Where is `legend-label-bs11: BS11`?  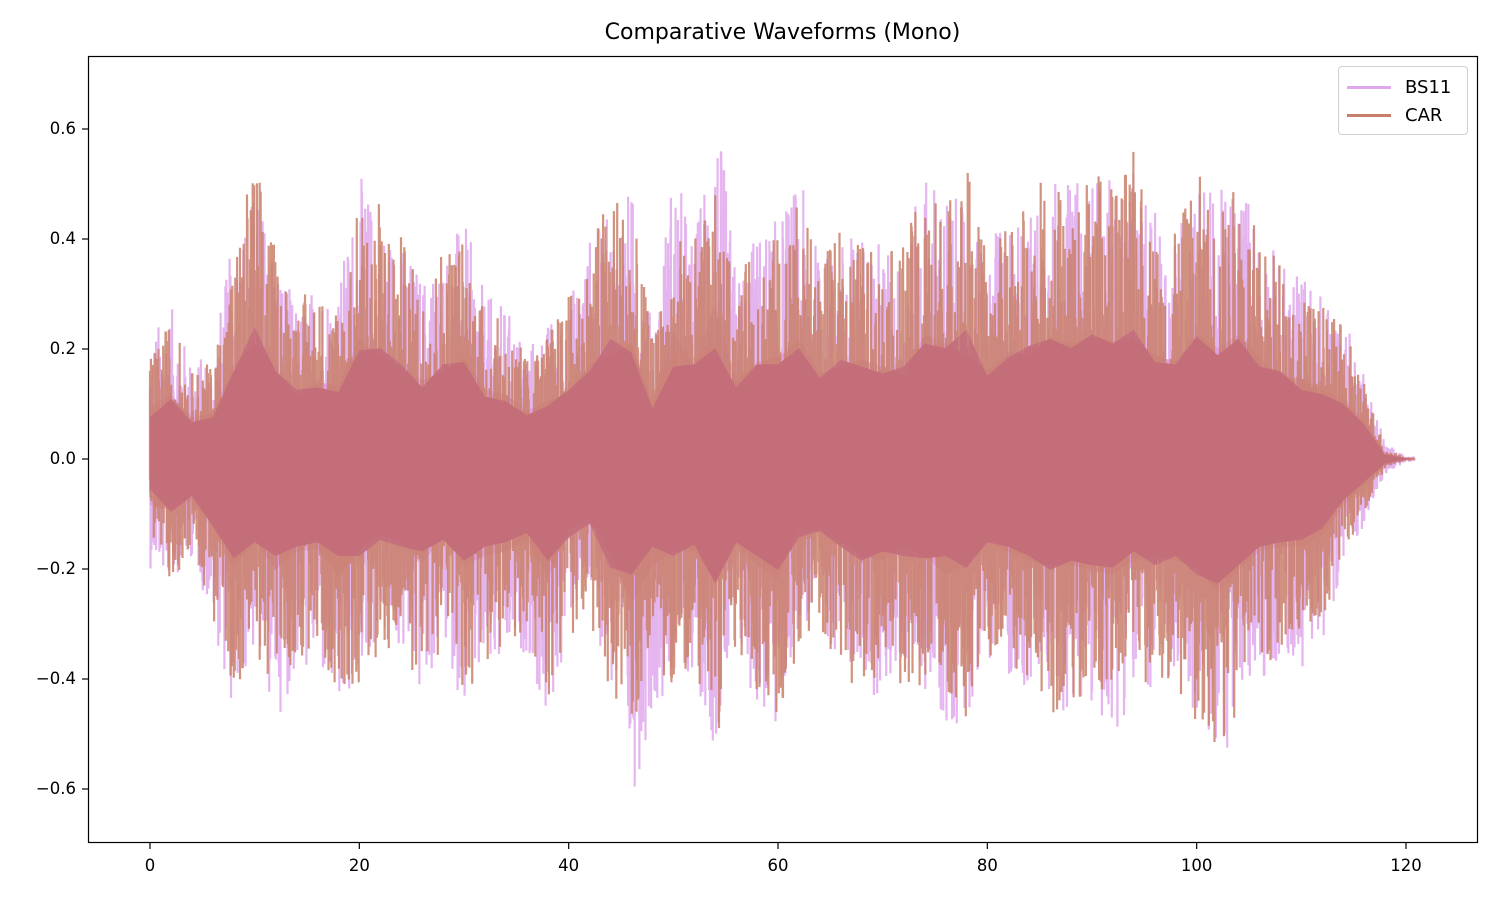
legend-label-bs11: BS11 is located at coordinates (1428, 87).